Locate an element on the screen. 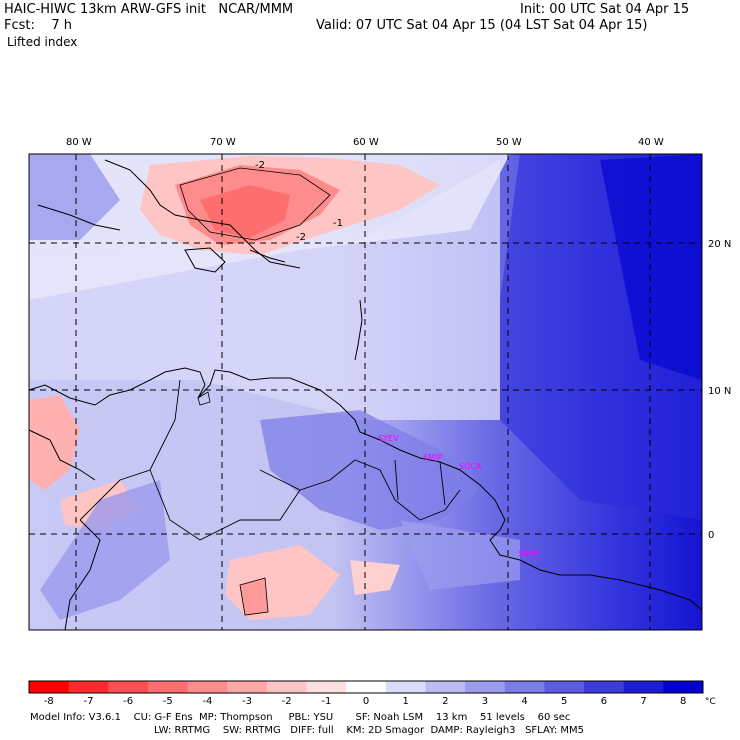 The height and width of the screenshot is (740, 740). lat-labels: 20 N 10 N 0 is located at coordinates (719, 390).